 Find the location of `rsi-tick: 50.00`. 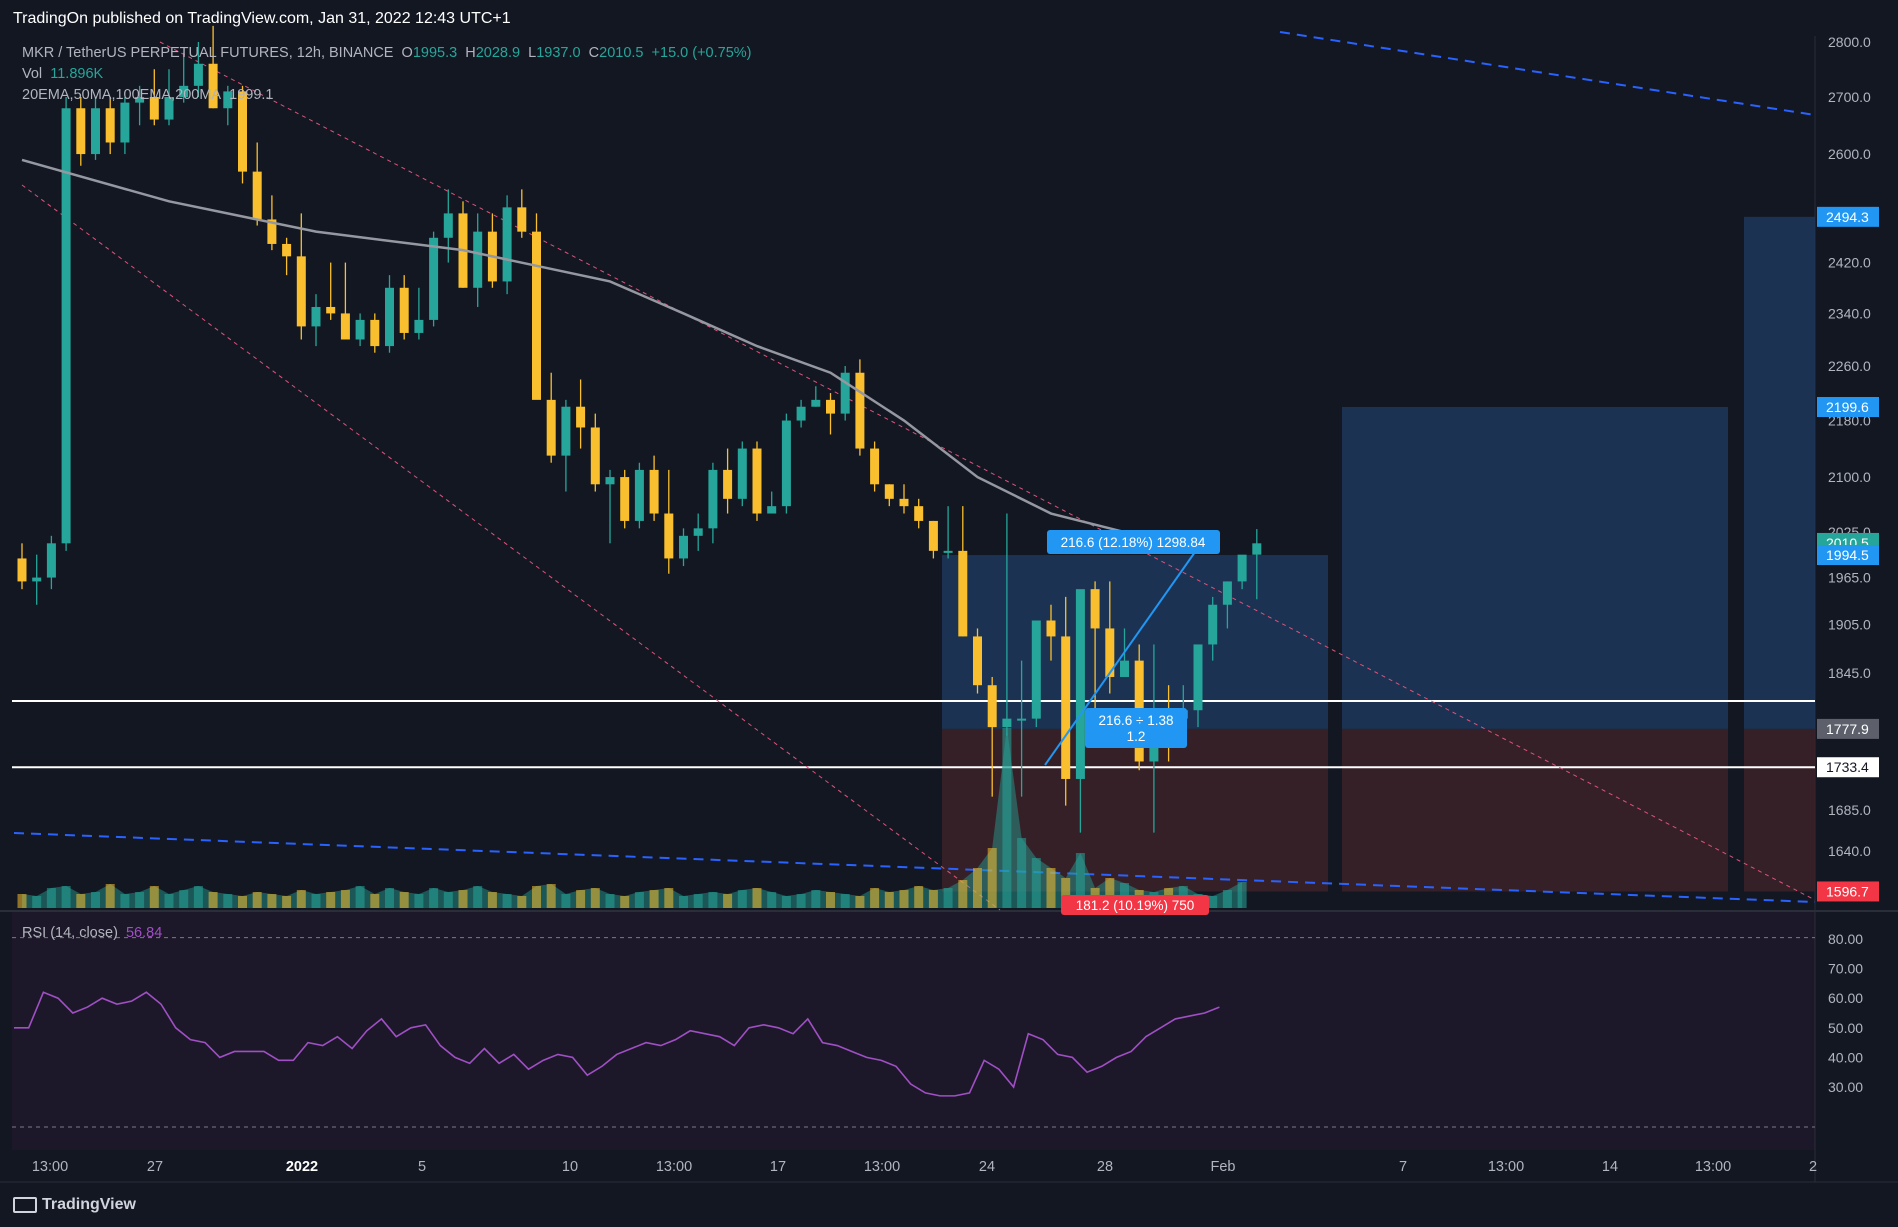

rsi-tick: 50.00 is located at coordinates (1845, 1028).